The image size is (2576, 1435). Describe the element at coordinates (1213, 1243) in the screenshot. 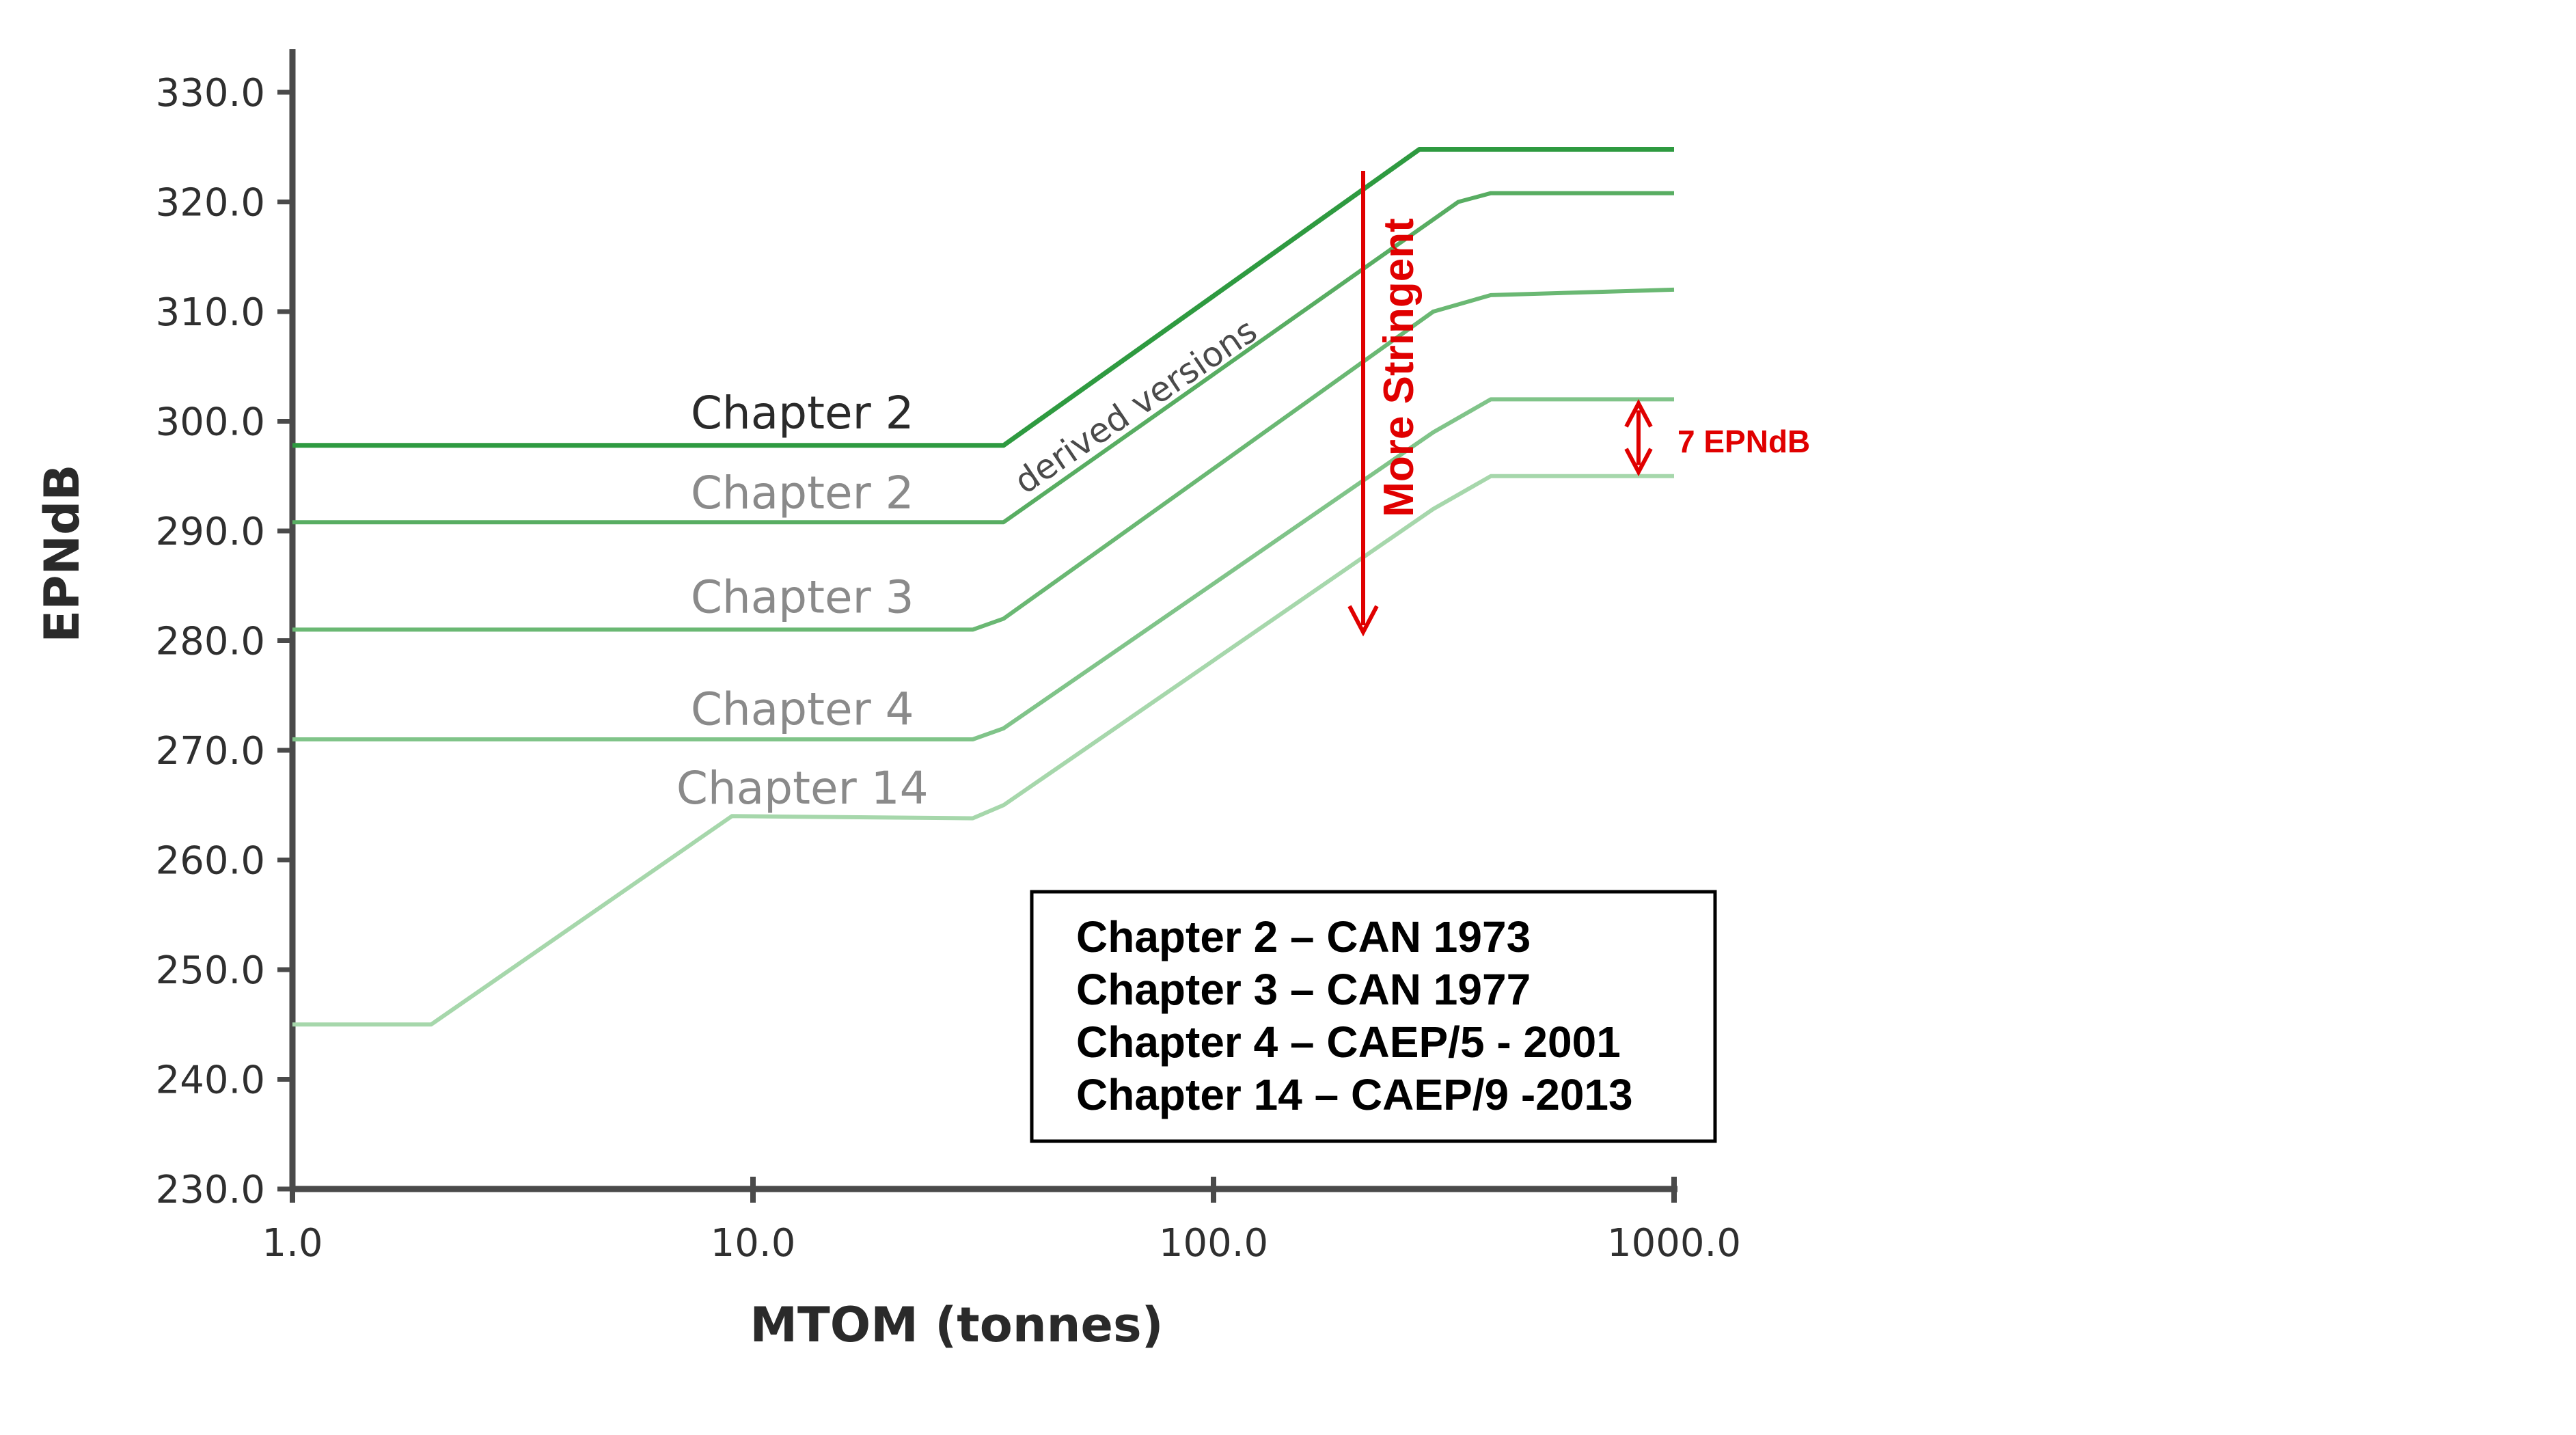

I see `x-tick-label: 100.0` at that location.